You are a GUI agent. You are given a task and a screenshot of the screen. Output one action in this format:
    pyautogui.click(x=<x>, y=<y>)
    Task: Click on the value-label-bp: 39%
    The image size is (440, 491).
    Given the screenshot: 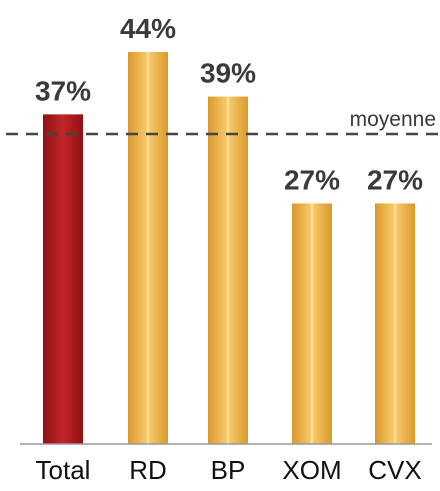 What is the action you would take?
    pyautogui.click(x=228, y=73)
    